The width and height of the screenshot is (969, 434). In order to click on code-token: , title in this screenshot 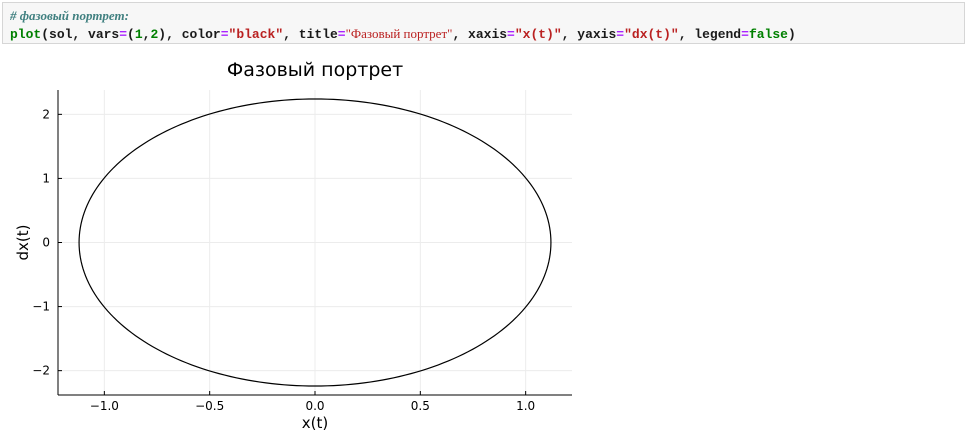, I will do `click(310, 34)`.